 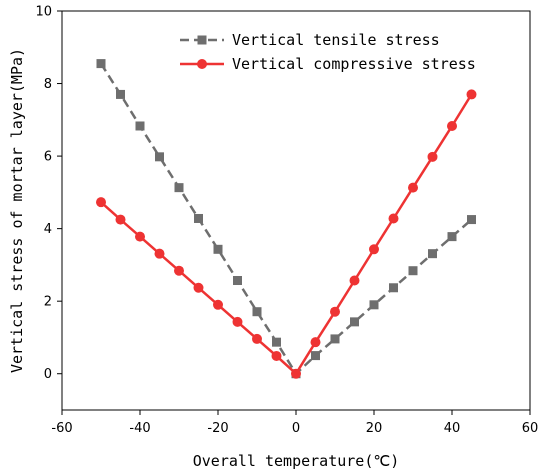 What do you see at coordinates (530, 428) in the screenshot?
I see `x-tick-label: 60` at bounding box center [530, 428].